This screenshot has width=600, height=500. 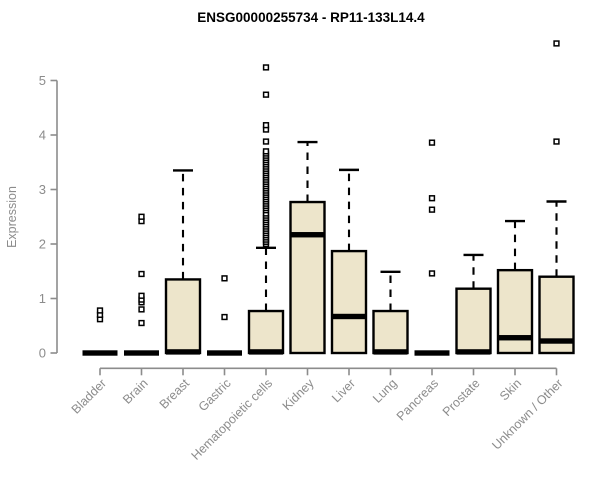 I want to click on x-tick-label-brain: Brain, so click(x=135, y=391).